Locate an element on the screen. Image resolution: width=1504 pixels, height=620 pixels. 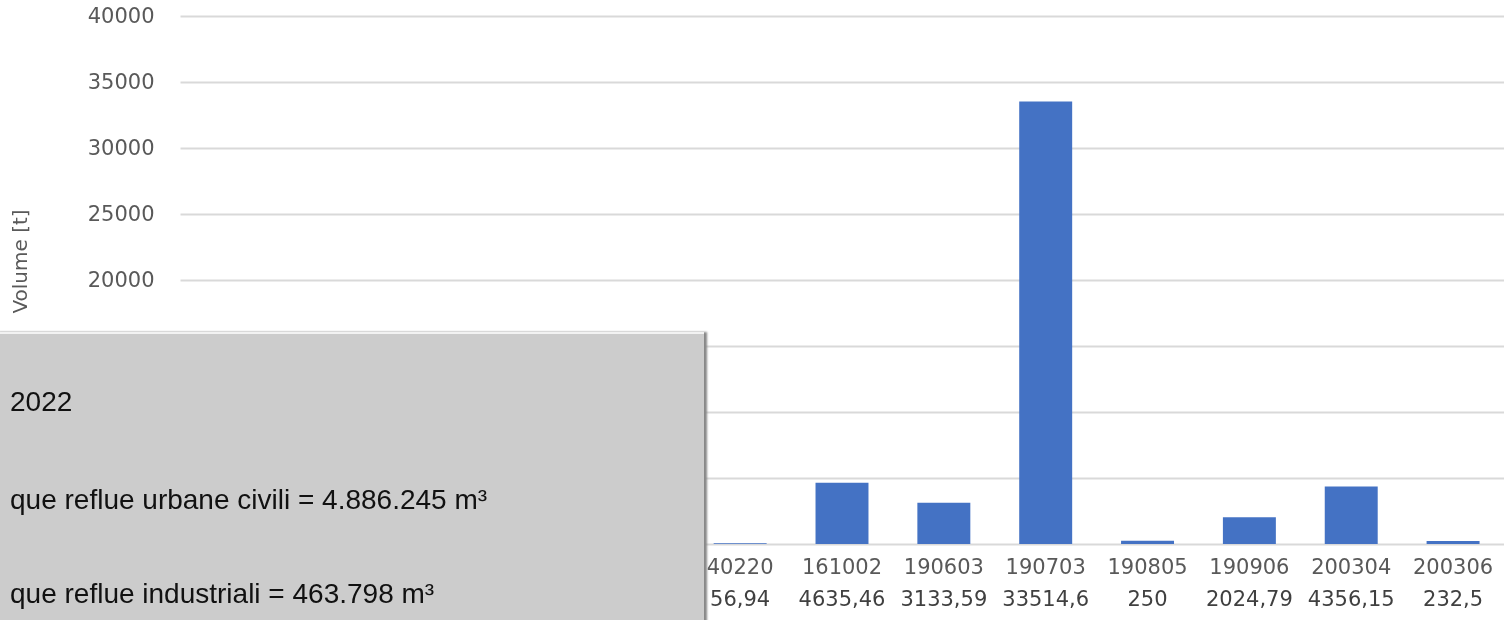
x-tick-label: 161002 is located at coordinates (842, 566).